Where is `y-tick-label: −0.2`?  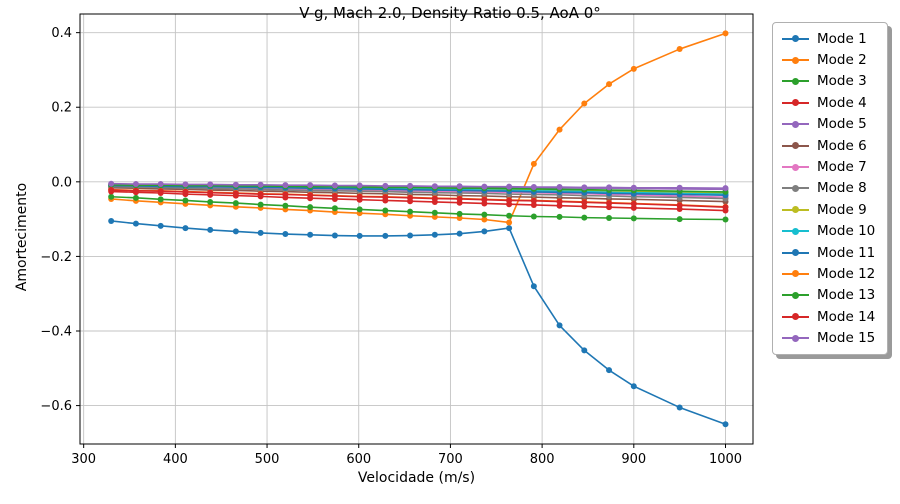 y-tick-label: −0.2 is located at coordinates (56, 257).